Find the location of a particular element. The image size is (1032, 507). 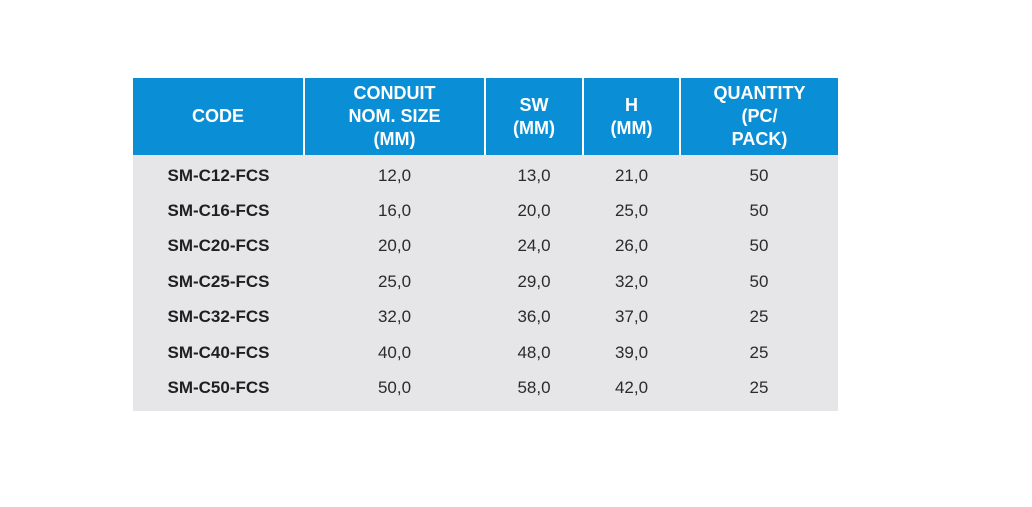

cell-conduit-size: 25,0 is located at coordinates (394, 282).